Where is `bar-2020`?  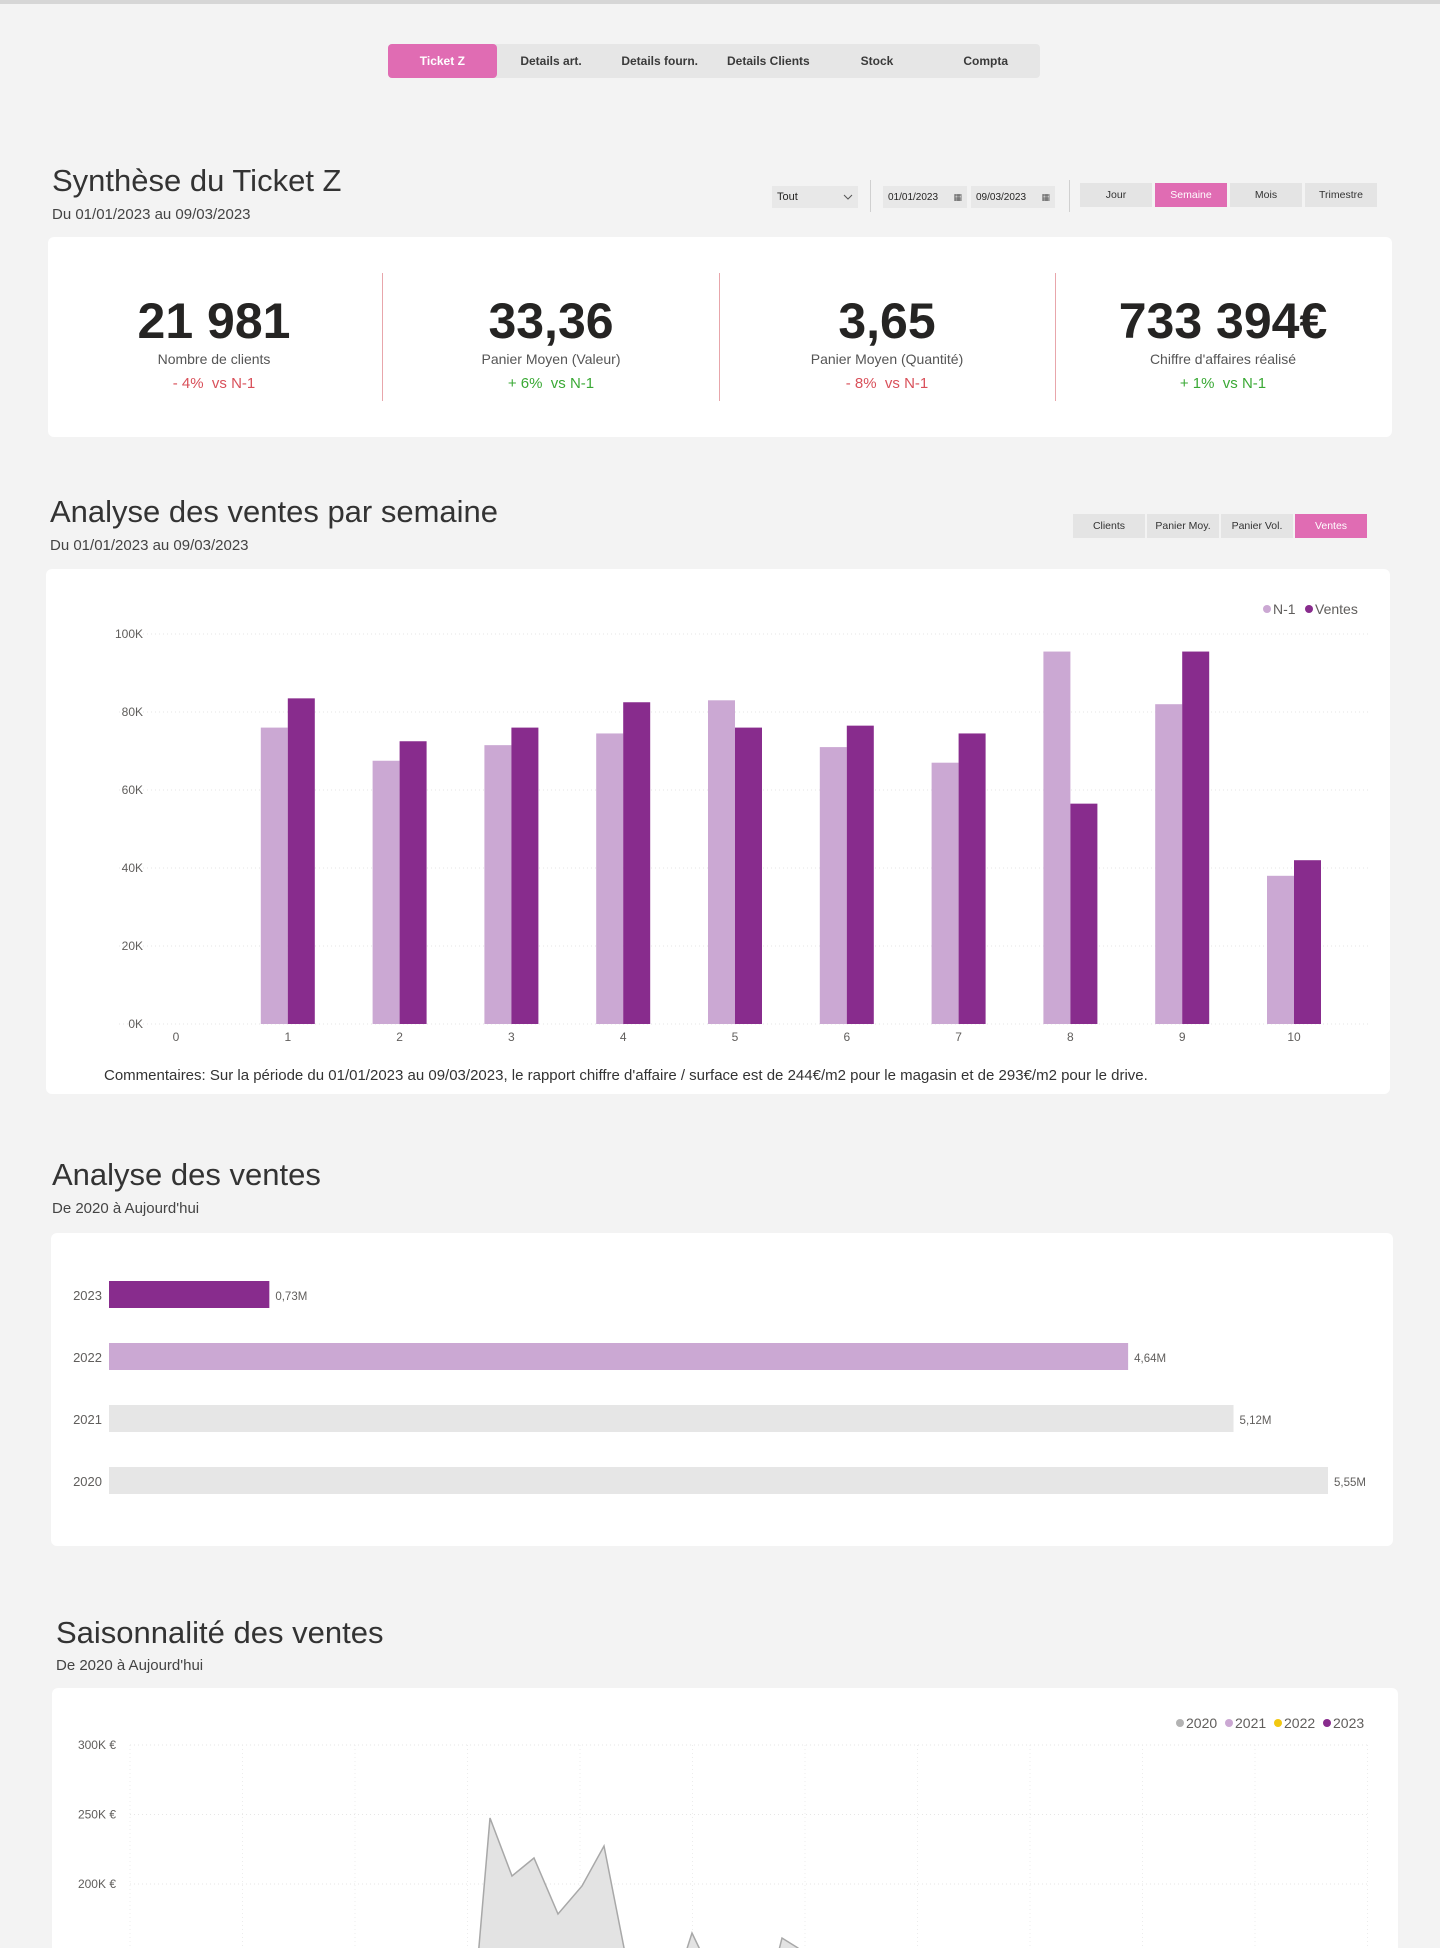 bar-2020 is located at coordinates (718, 1480).